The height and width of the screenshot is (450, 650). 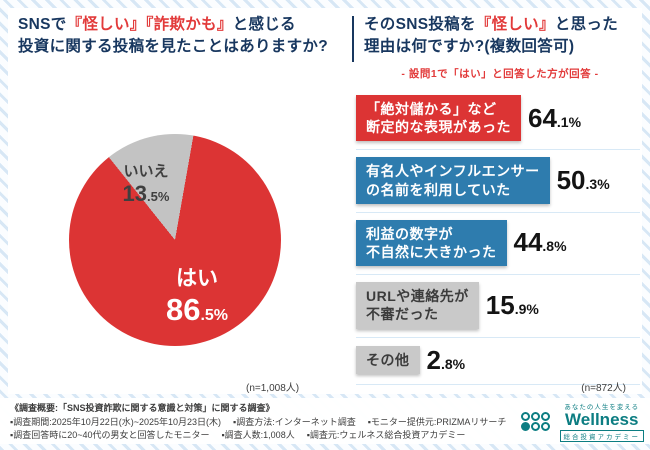 What do you see at coordinates (146, 171) in the screenshot?
I see `pie-slice-label: いいえ` at bounding box center [146, 171].